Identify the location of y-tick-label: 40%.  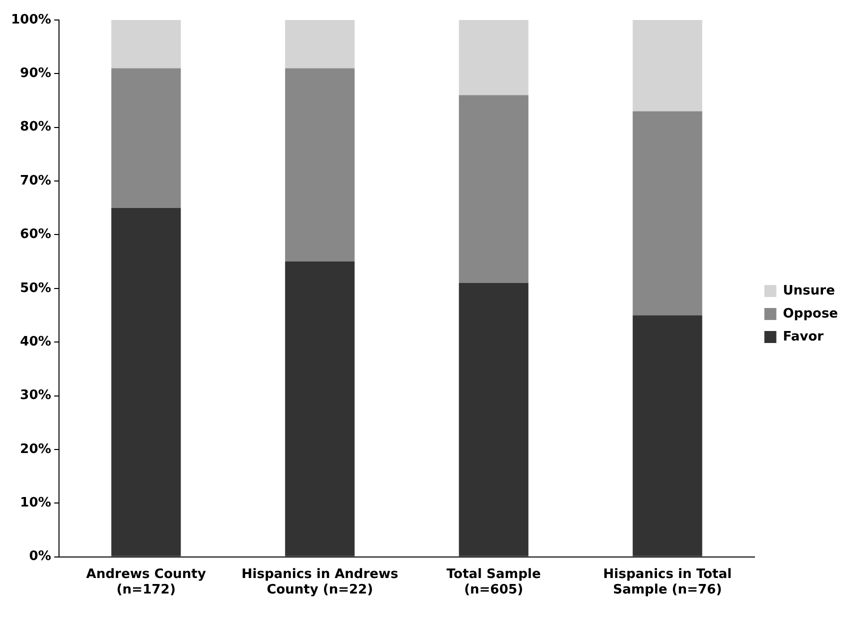
(36, 342).